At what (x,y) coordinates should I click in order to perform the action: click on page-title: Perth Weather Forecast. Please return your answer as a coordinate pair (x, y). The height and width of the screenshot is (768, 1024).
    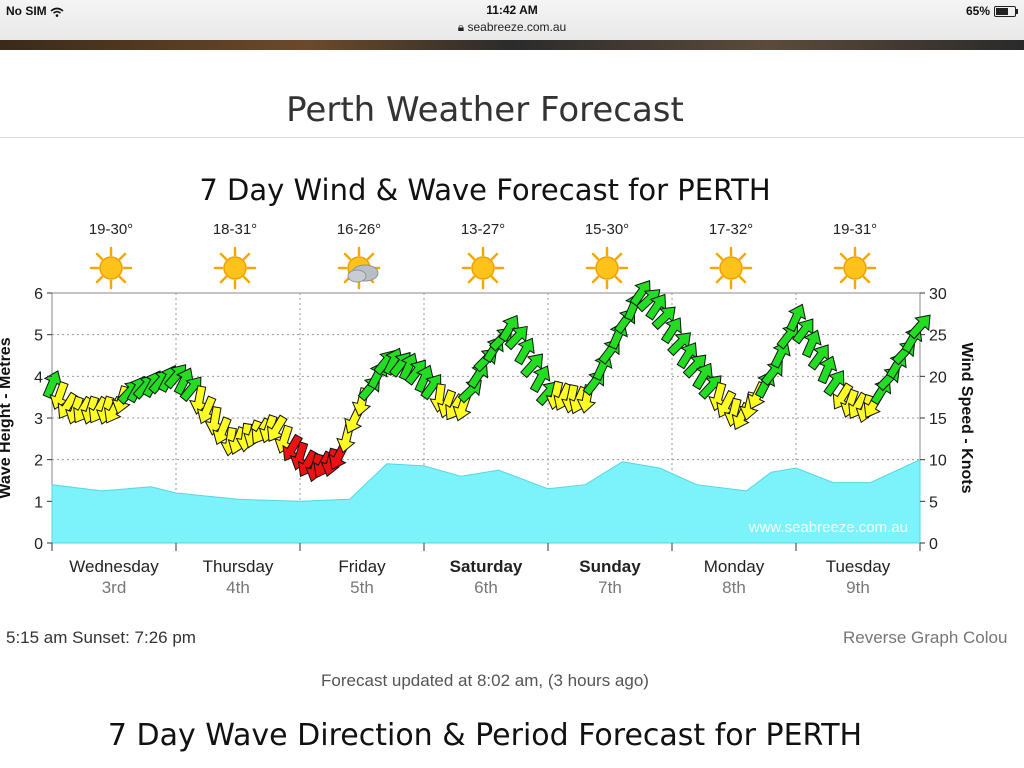
    Looking at the image, I should click on (485, 110).